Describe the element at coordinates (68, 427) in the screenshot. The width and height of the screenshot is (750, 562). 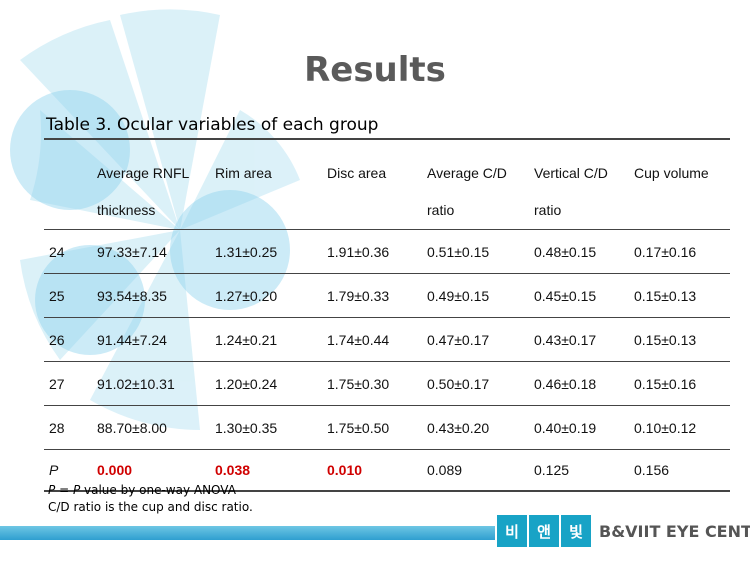
I see `table-cell: 28` at that location.